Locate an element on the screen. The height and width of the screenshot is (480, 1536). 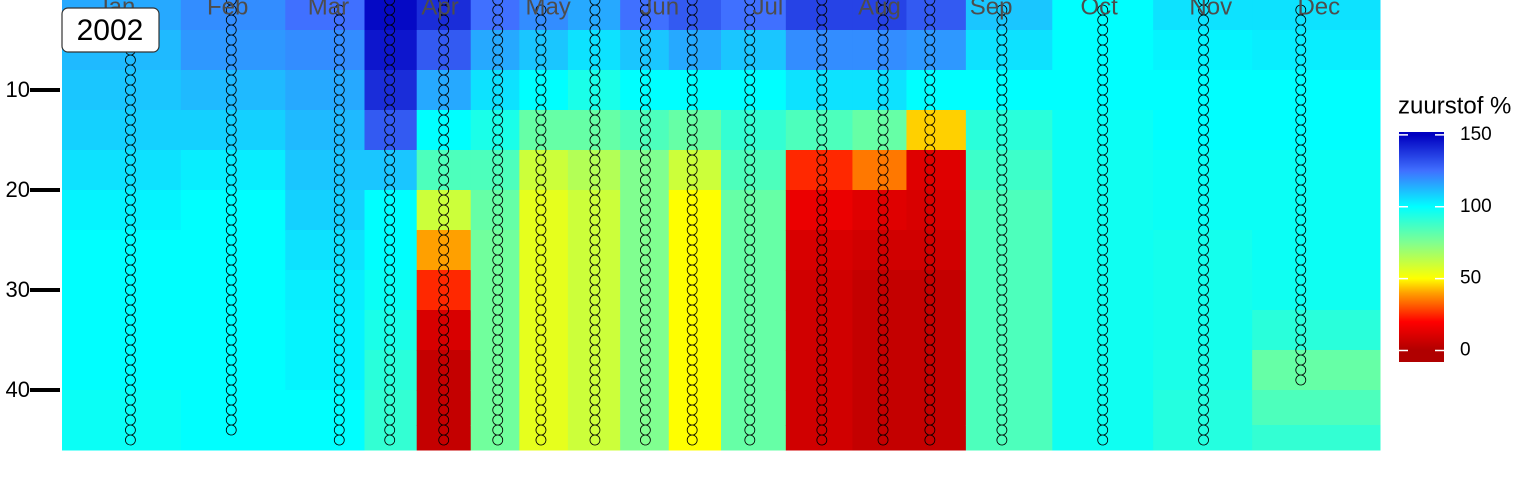
y-tick-label: 40 is located at coordinates (18, 389).